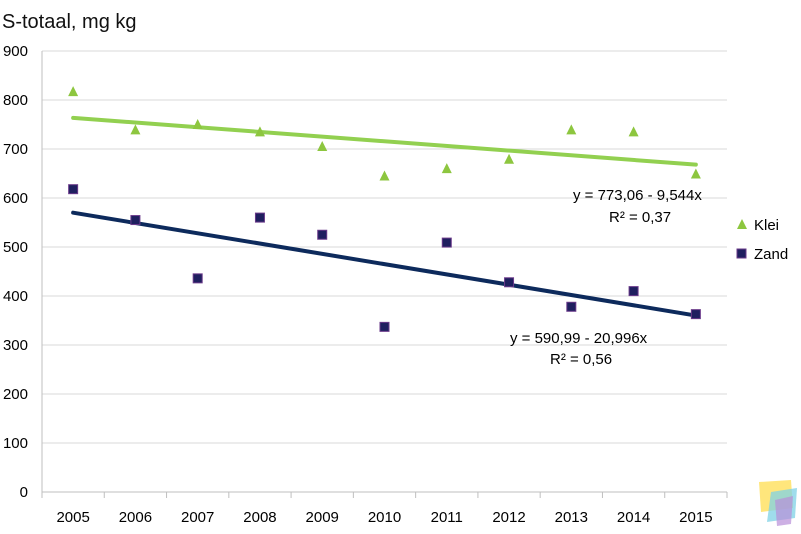 The image size is (801, 534). I want to click on x-tick-label: 2008, so click(259, 517).